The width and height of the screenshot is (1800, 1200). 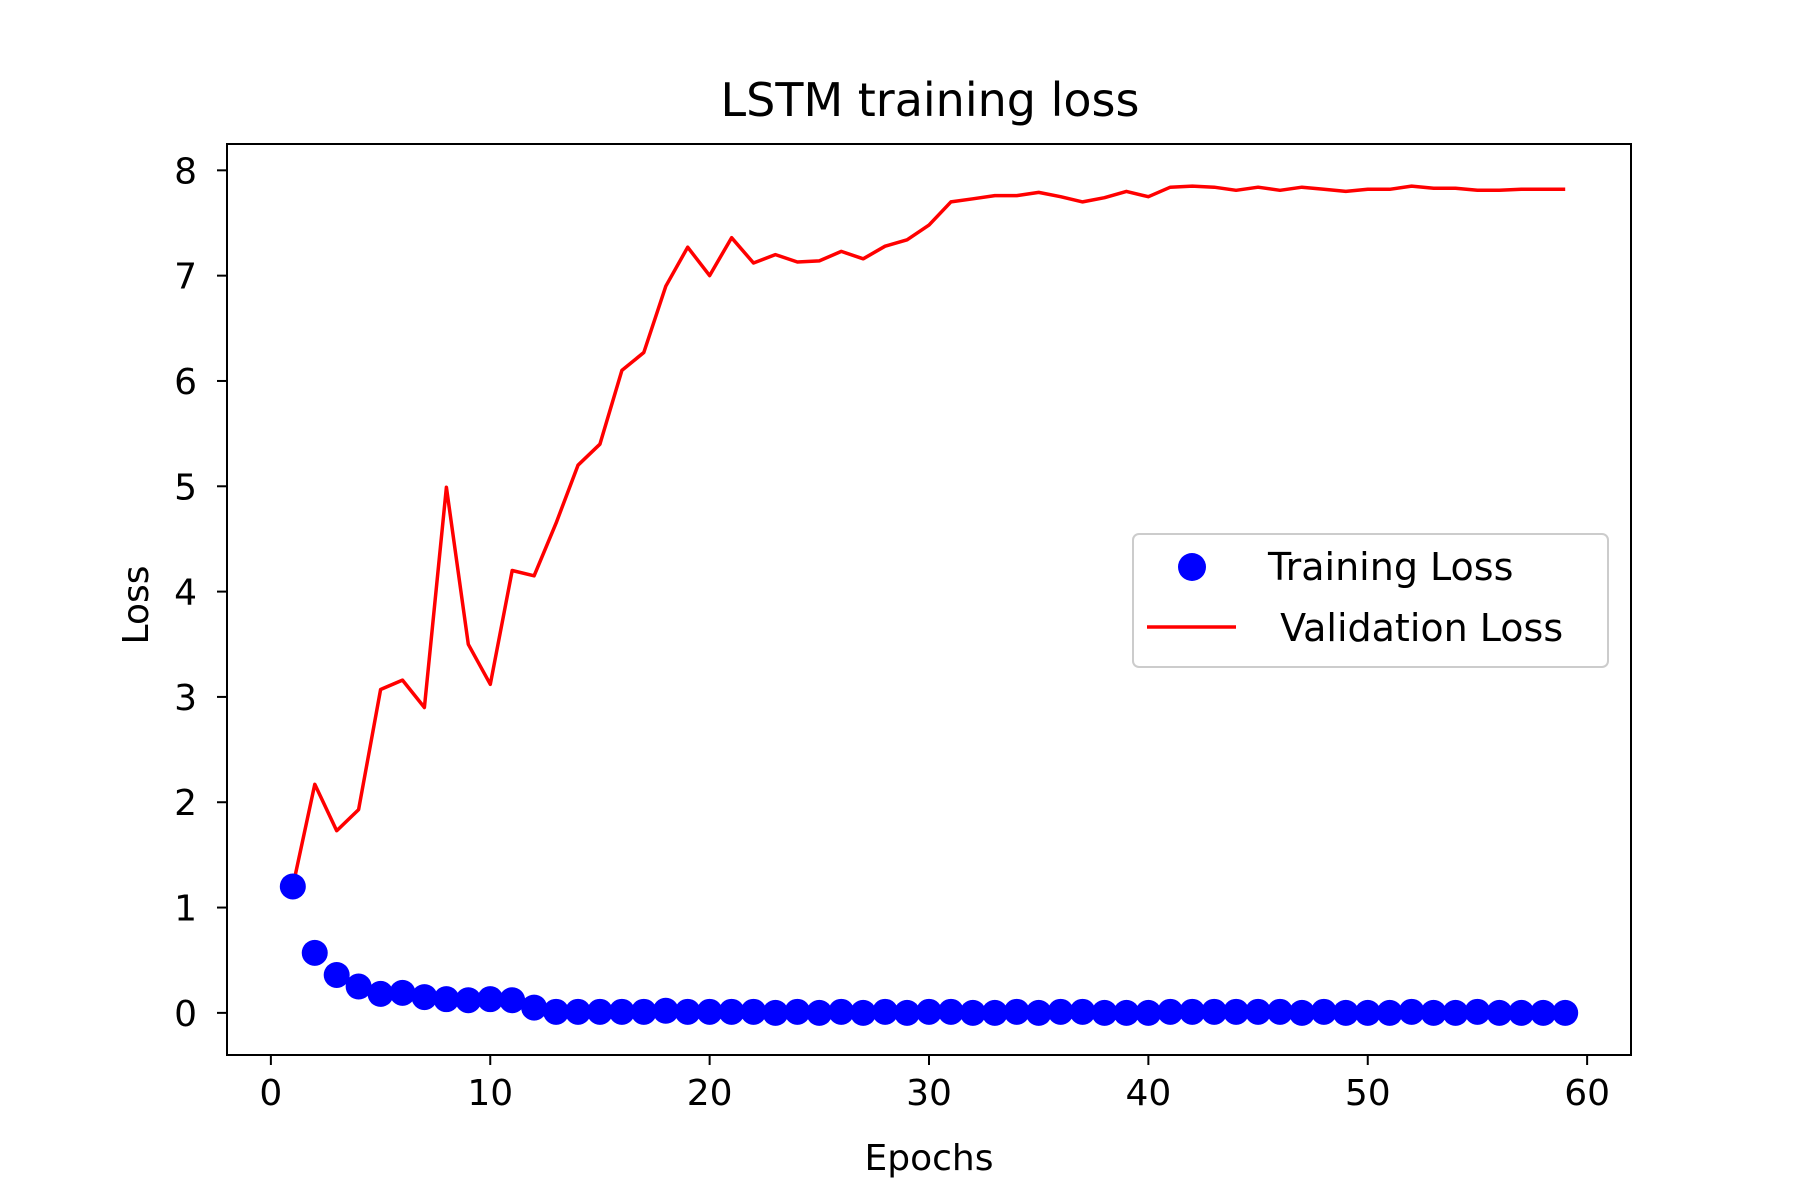 What do you see at coordinates (185, 698) in the screenshot?
I see `y-tick-label: 3` at bounding box center [185, 698].